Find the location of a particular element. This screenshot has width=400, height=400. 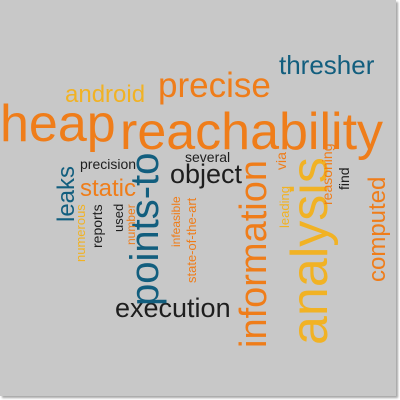

word-precision: precision is located at coordinates (108, 164).